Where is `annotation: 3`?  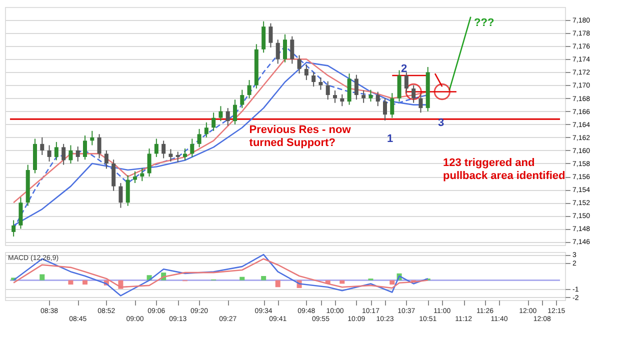 annotation: 3 is located at coordinates (441, 123).